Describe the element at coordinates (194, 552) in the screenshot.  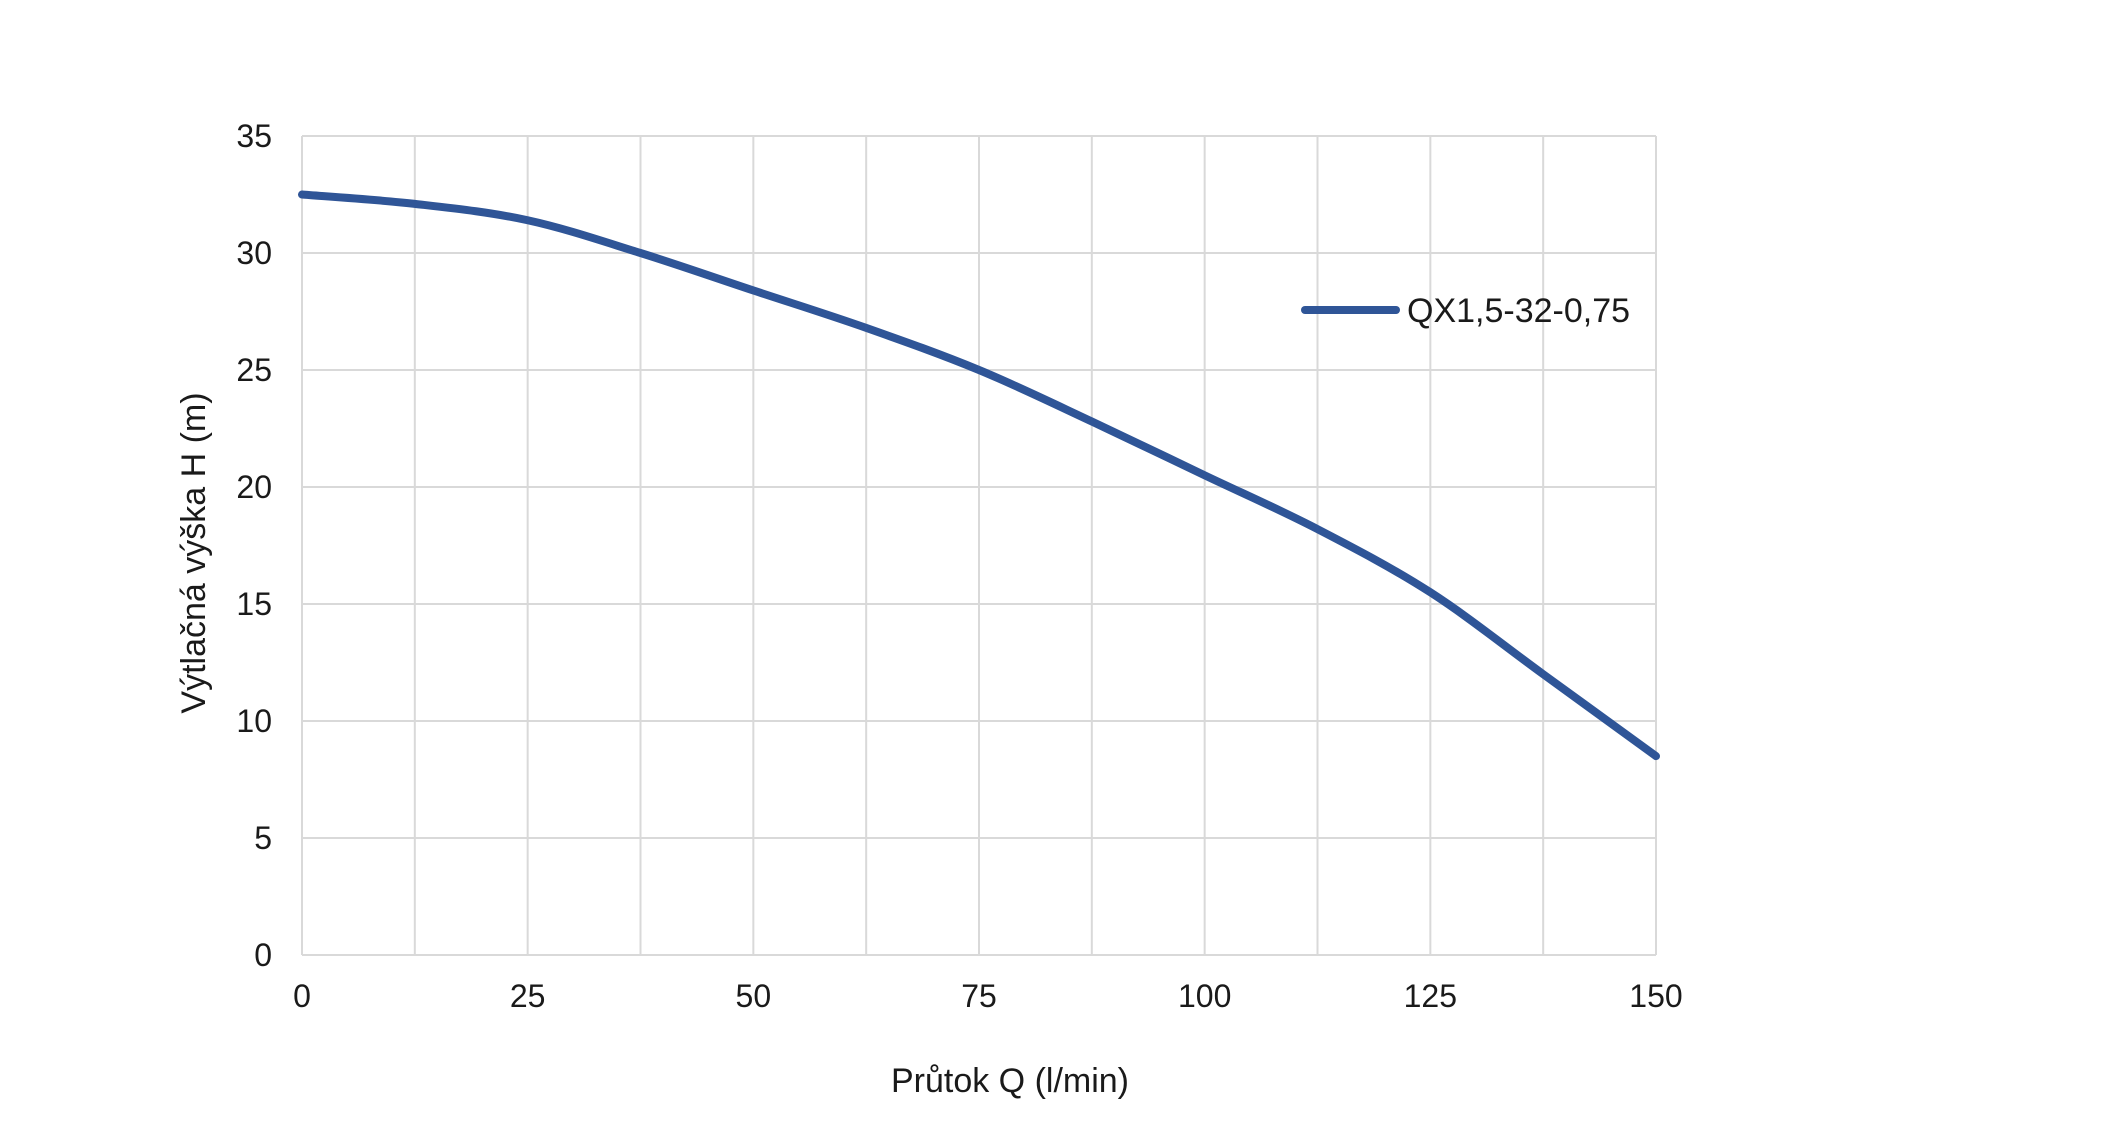
I see `y-axis-title: Výtlačná výška H (m)` at that location.